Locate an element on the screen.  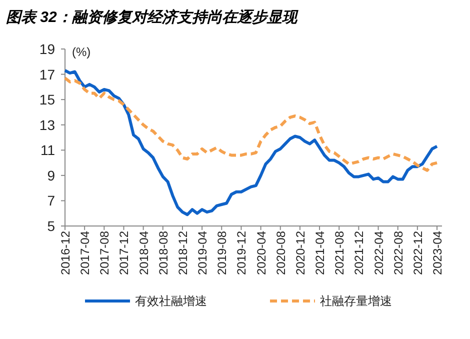
y-tick-label: 9 is located at coordinates (51, 175).